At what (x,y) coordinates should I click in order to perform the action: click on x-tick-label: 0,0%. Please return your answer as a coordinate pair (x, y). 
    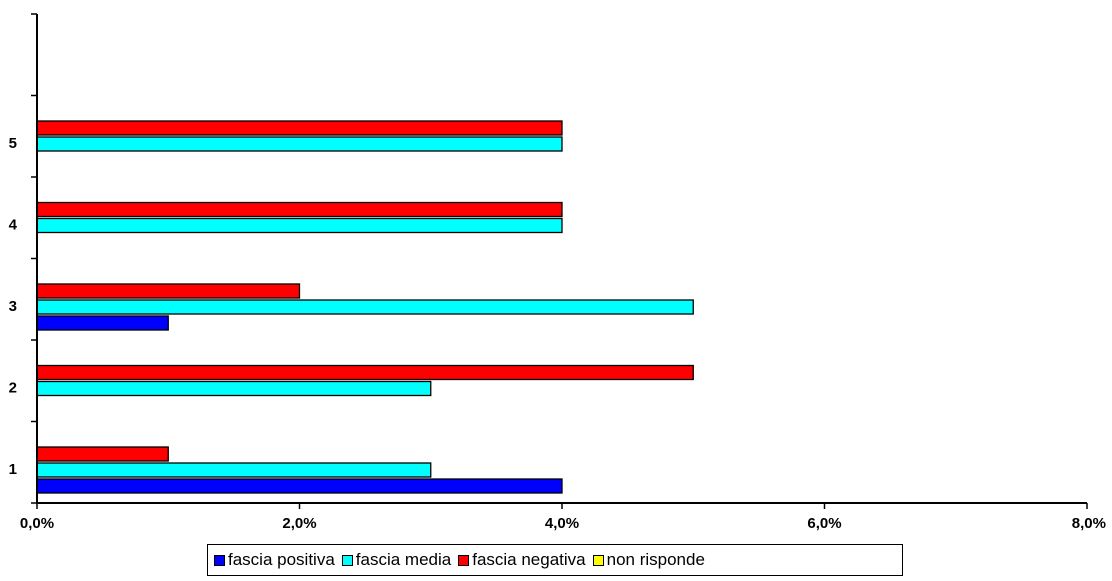
    Looking at the image, I should click on (37, 523).